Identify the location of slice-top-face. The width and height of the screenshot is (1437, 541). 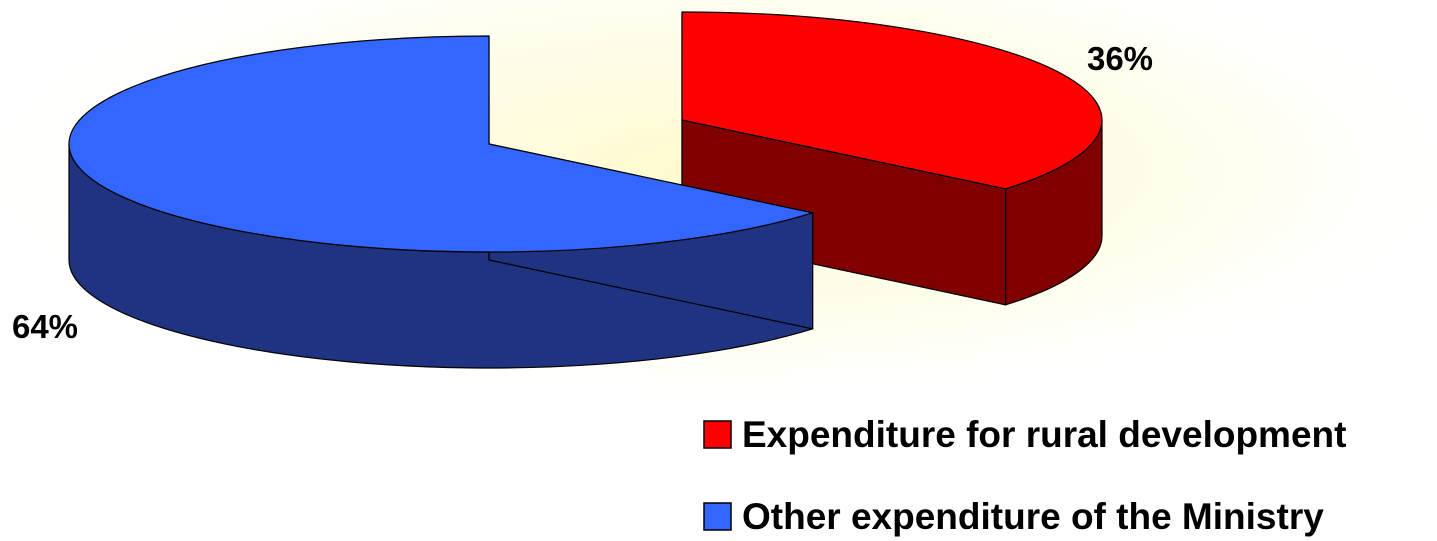
(892, 100).